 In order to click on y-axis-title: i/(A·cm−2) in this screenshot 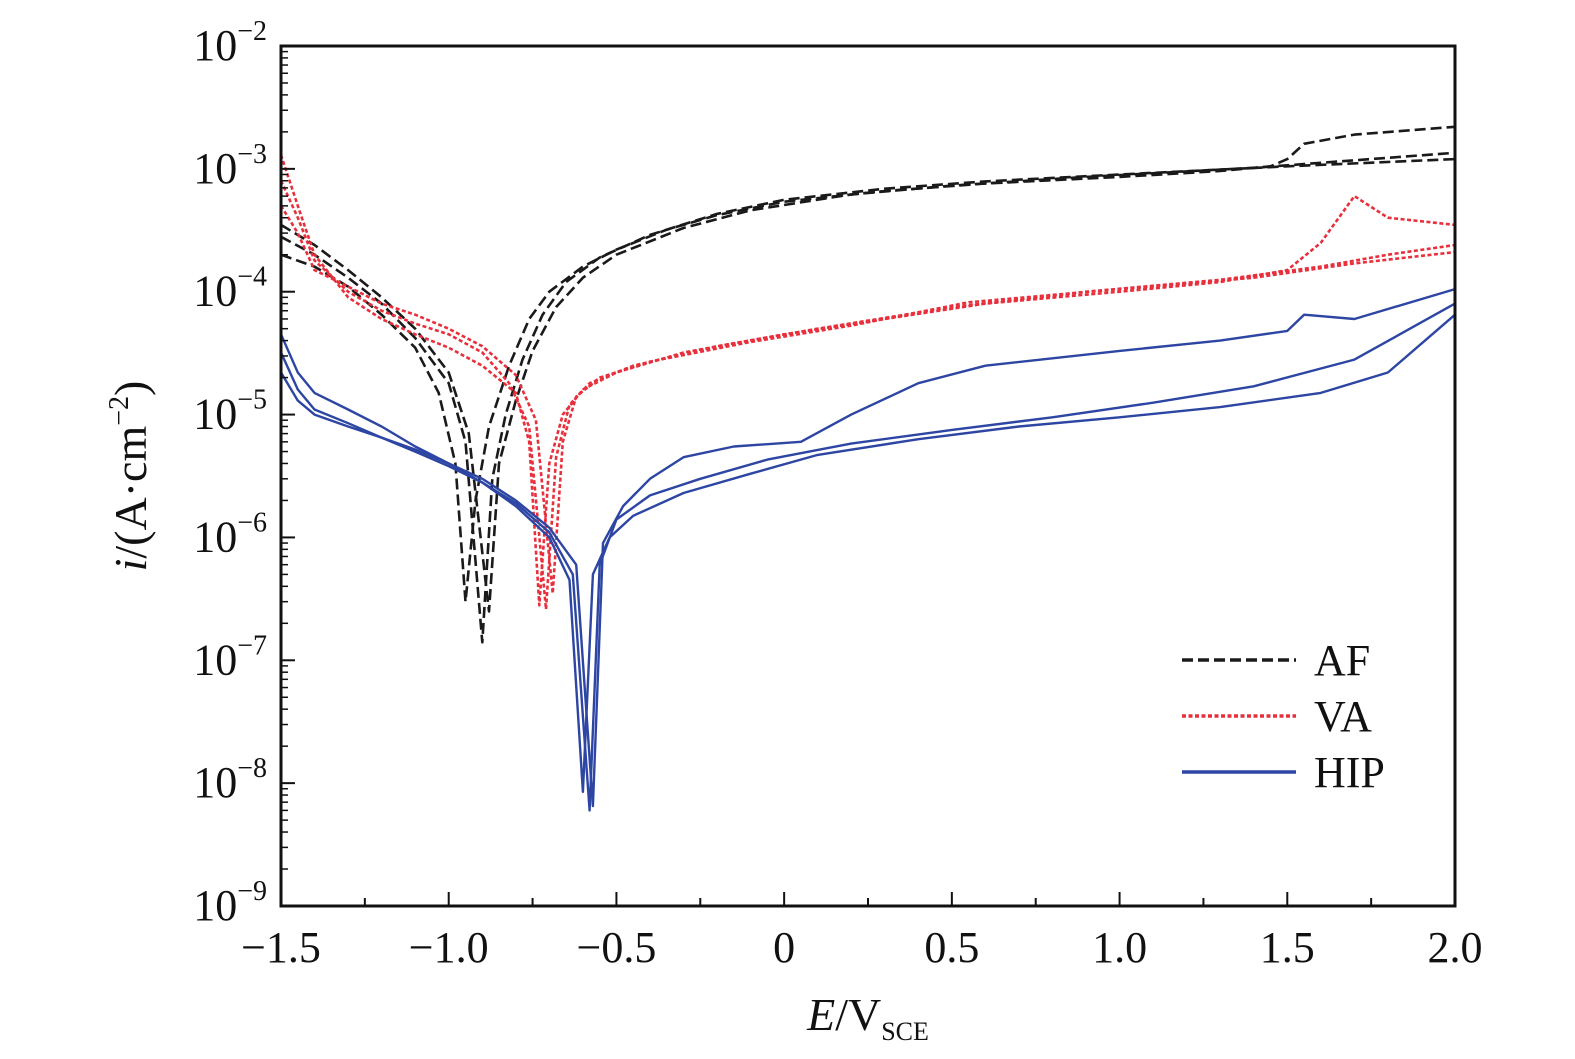, I will do `click(130, 476)`.